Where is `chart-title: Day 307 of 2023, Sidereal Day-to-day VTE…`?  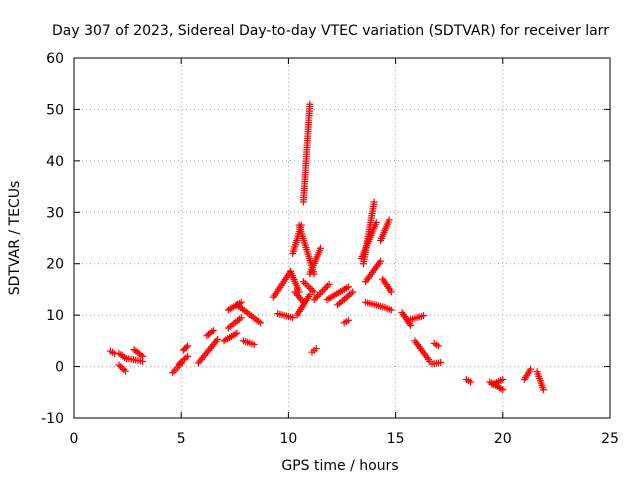
chart-title: Day 307 of 2023, Sidereal Day-to-day VTE… is located at coordinates (330, 31).